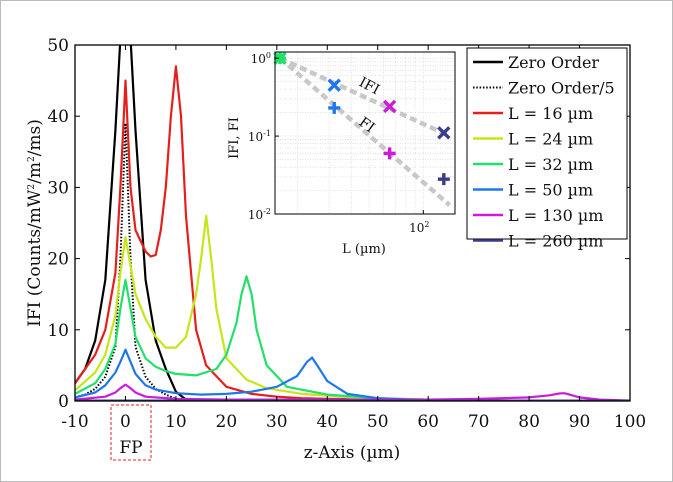  I want to click on legend-label: Zero Order/5, so click(561, 88).